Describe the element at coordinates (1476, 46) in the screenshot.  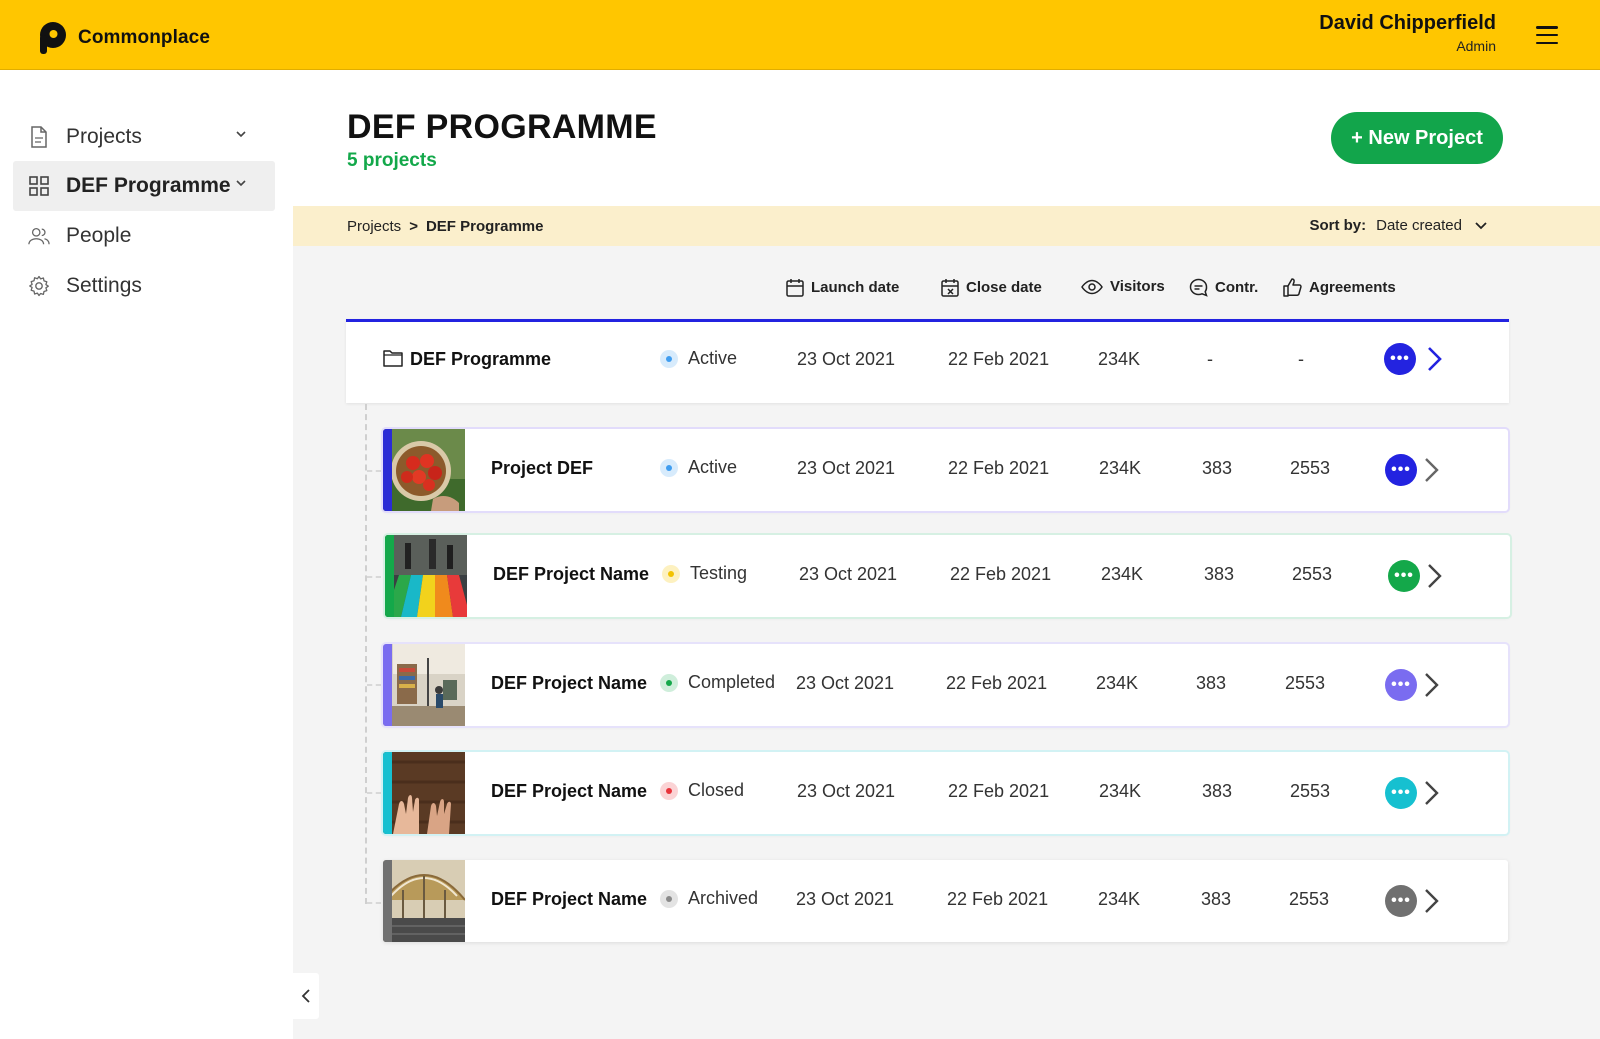
I see `user-role: Admin` at that location.